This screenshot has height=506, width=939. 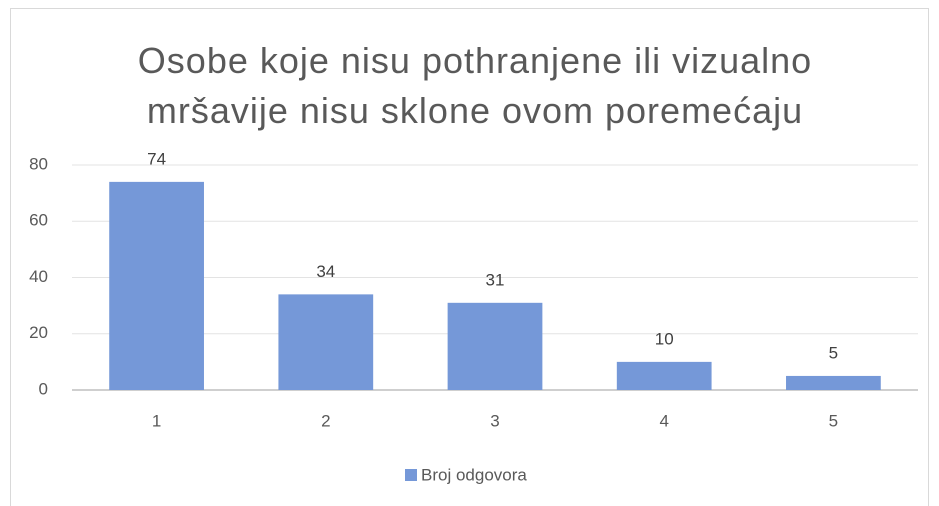 What do you see at coordinates (495, 279) in the screenshot?
I see `data-label: 31` at bounding box center [495, 279].